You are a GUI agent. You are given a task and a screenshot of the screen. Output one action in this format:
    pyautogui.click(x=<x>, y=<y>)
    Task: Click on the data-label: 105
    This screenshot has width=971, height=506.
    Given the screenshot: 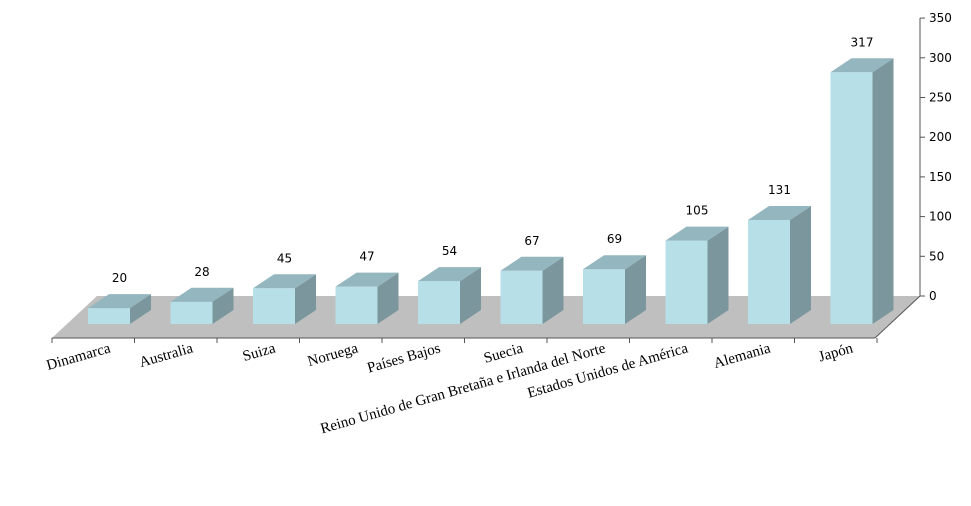 What is the action you would take?
    pyautogui.click(x=697, y=211)
    